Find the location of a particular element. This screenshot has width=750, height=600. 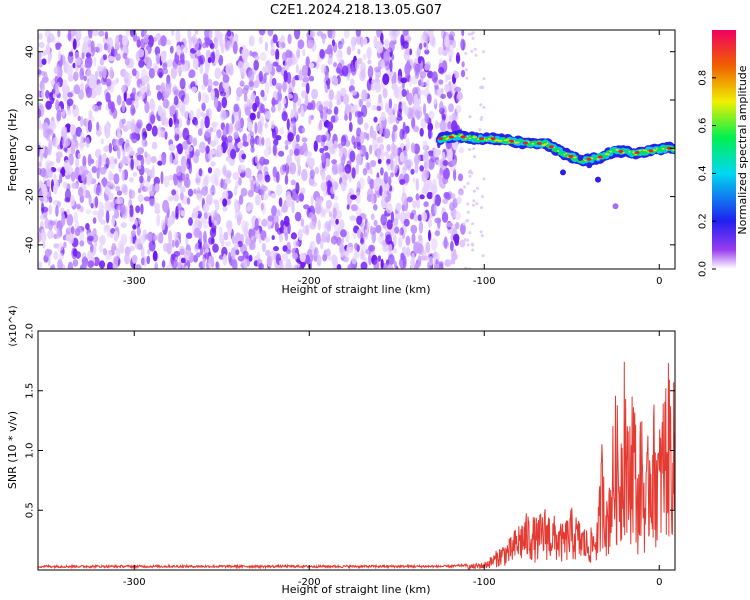

snr-y-tick-label: 2.0 is located at coordinates (30, 331).